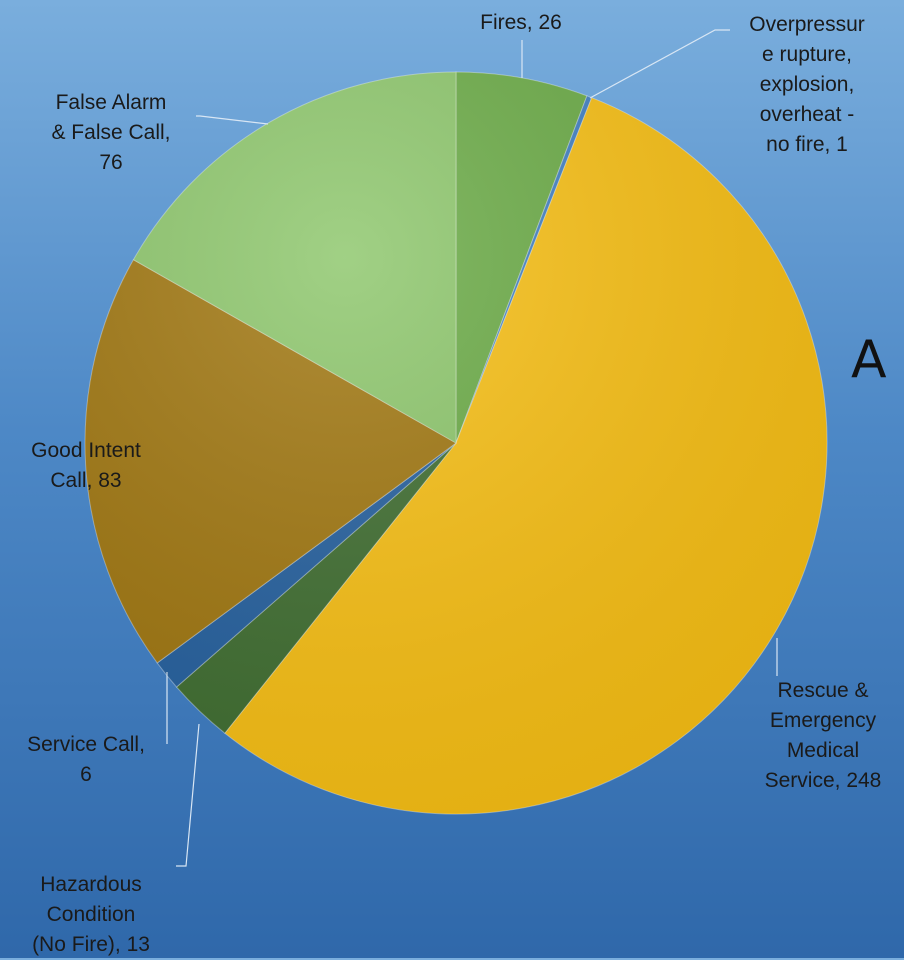 This screenshot has height=960, width=904. Describe the element at coordinates (86, 759) in the screenshot. I see `label-service-call: Service Call, 6` at that location.